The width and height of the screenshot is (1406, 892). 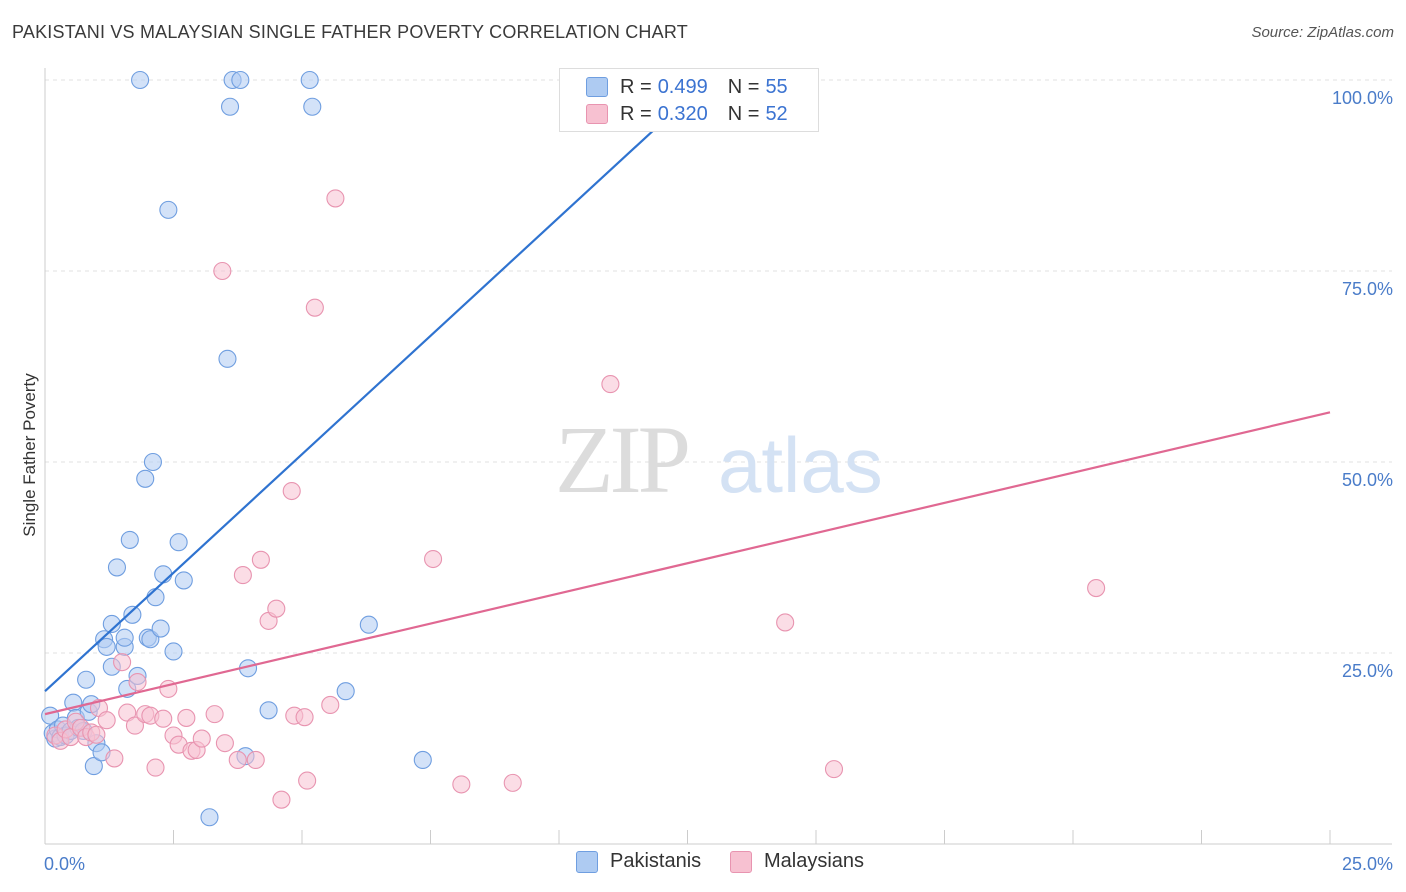 What do you see at coordinates (800, 465) in the screenshot?
I see `watermark-atlas: atlas` at bounding box center [800, 465].